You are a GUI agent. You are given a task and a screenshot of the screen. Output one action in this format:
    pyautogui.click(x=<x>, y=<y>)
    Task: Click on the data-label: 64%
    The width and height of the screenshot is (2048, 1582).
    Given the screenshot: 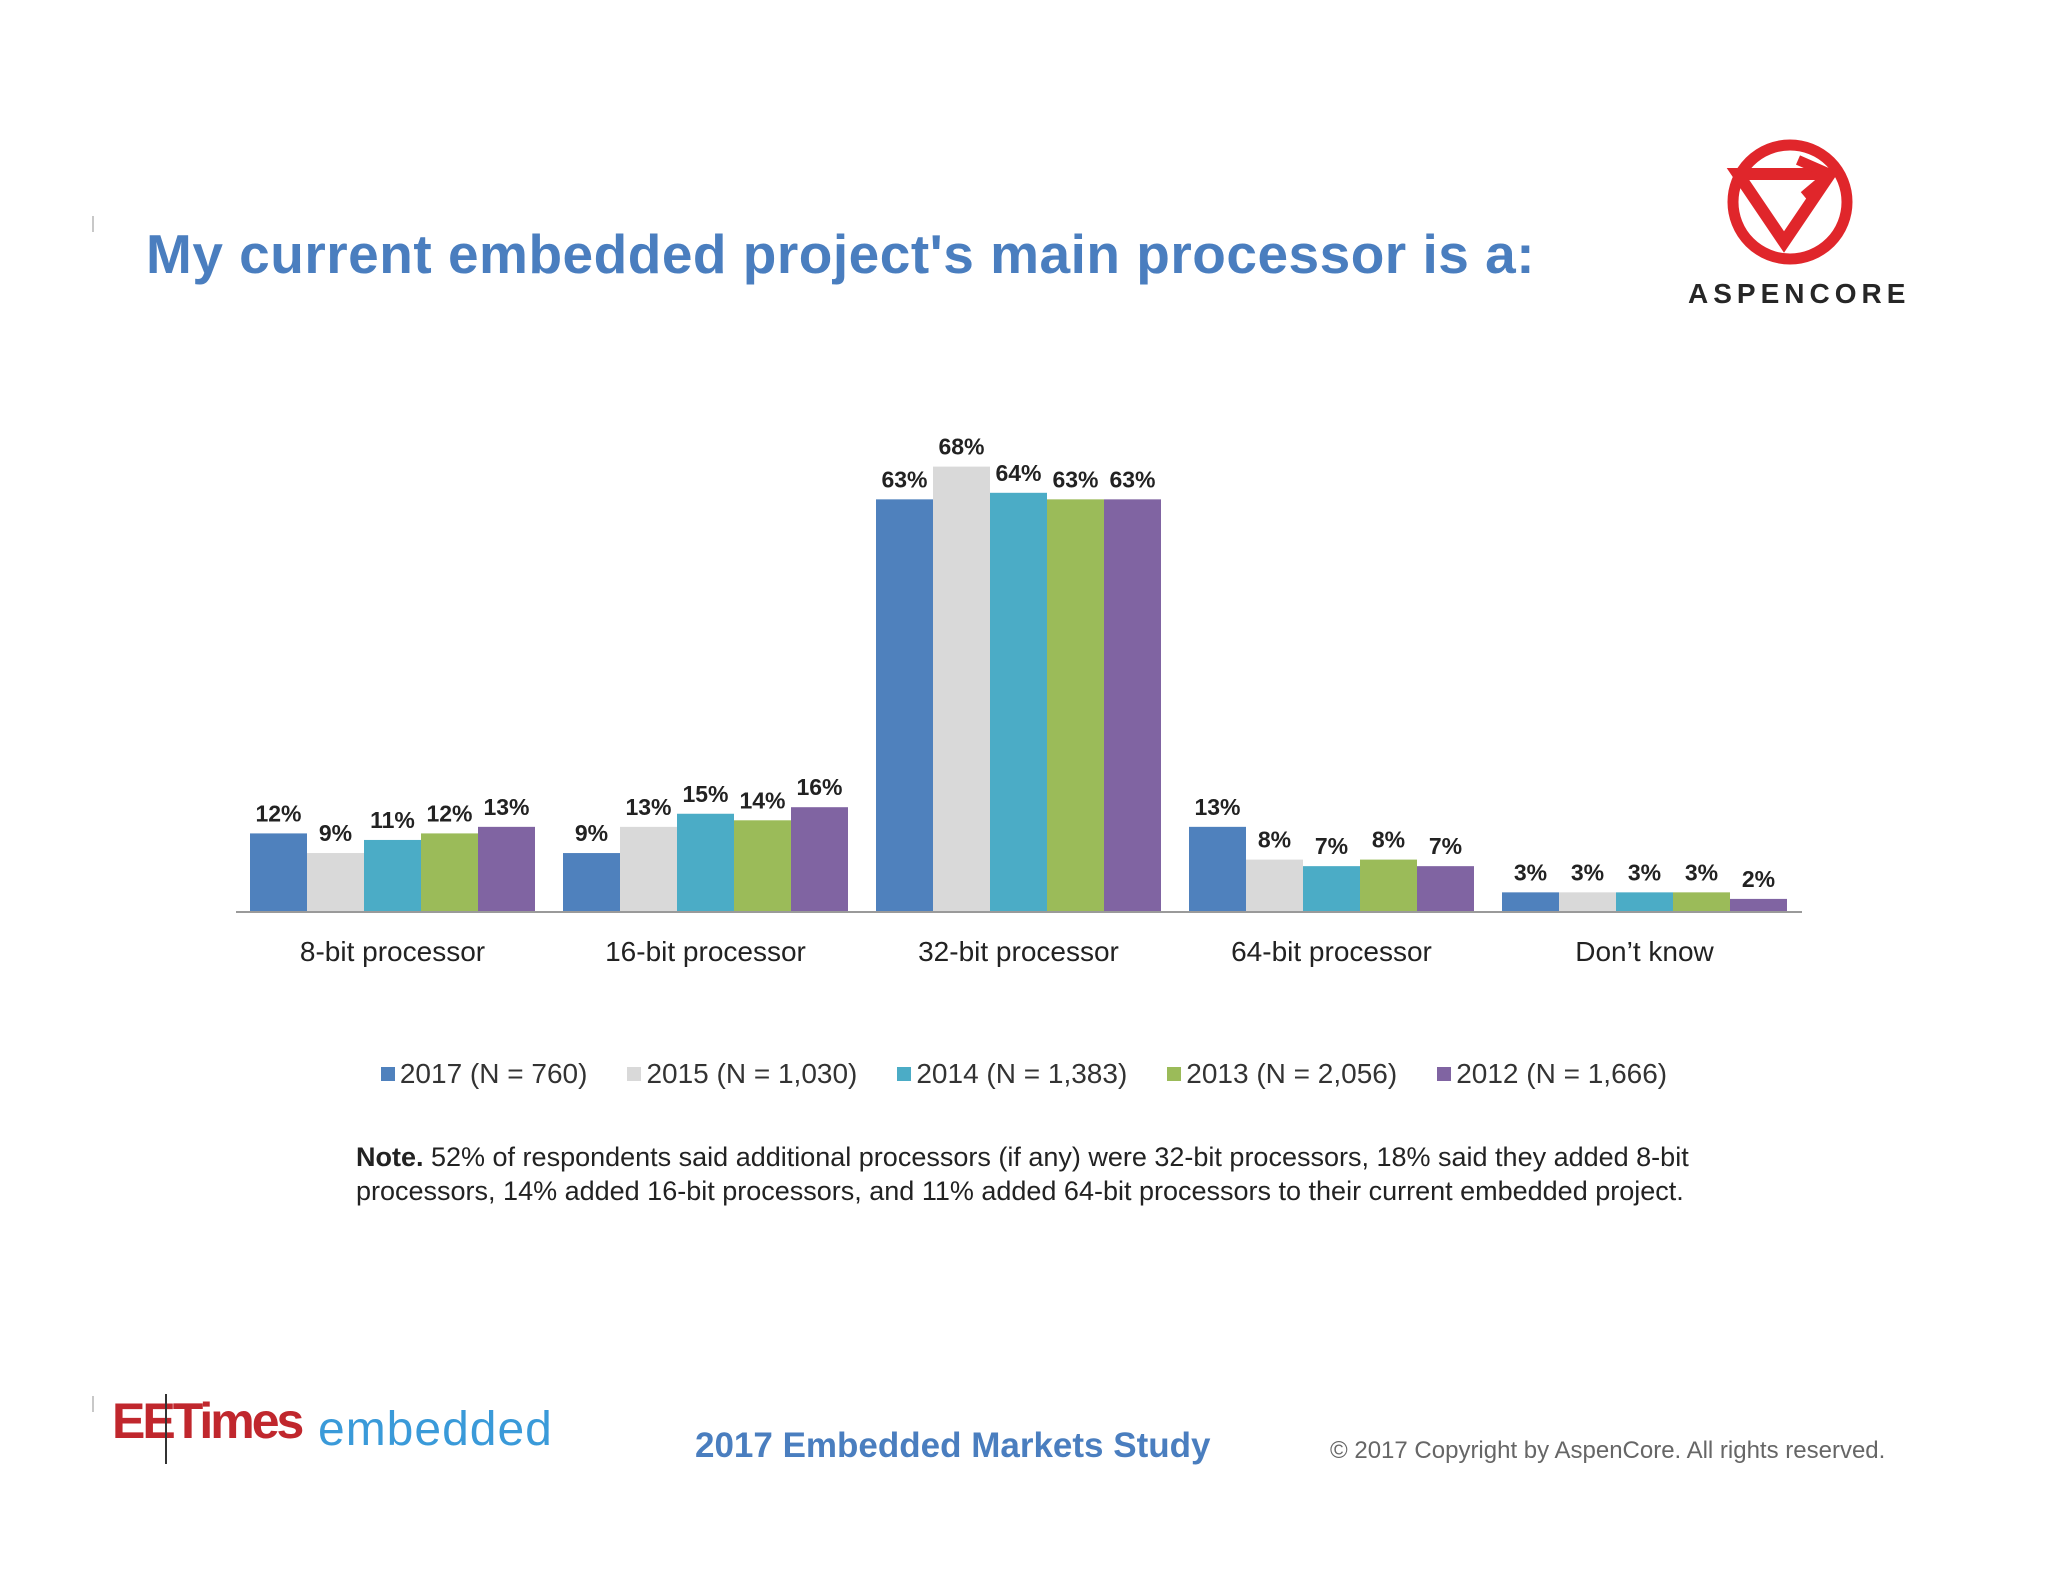 What is the action you would take?
    pyautogui.click(x=1018, y=473)
    